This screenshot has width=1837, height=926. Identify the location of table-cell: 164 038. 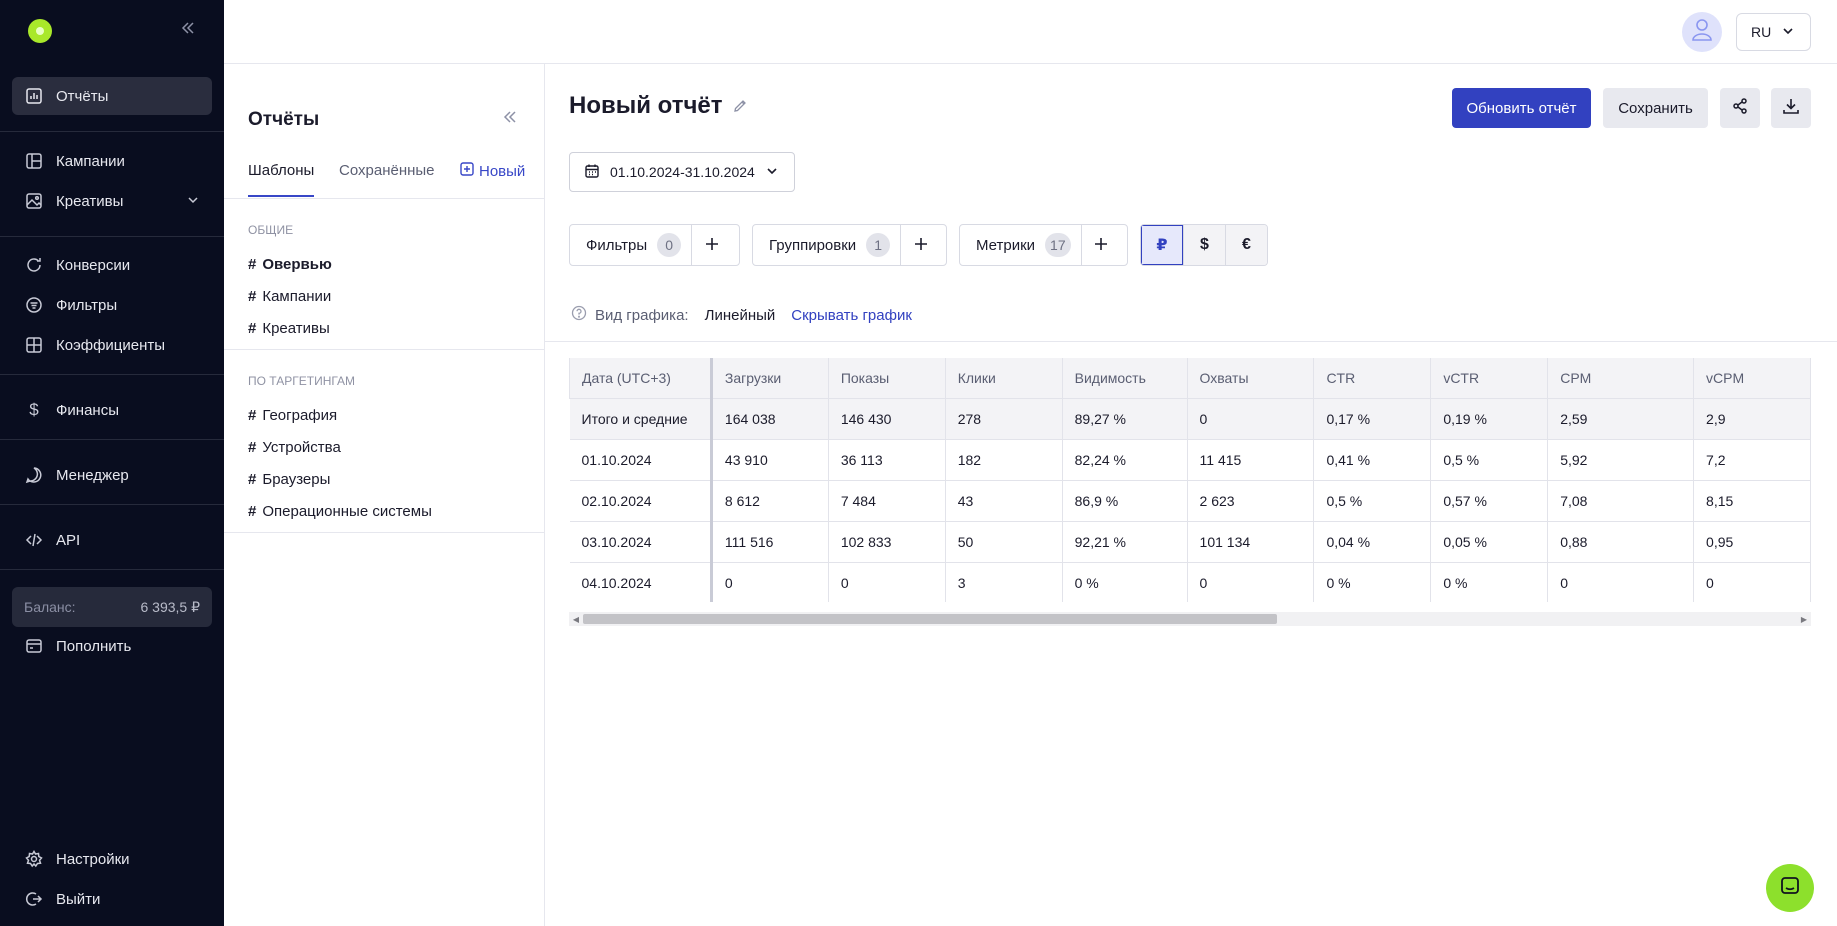
(770, 419).